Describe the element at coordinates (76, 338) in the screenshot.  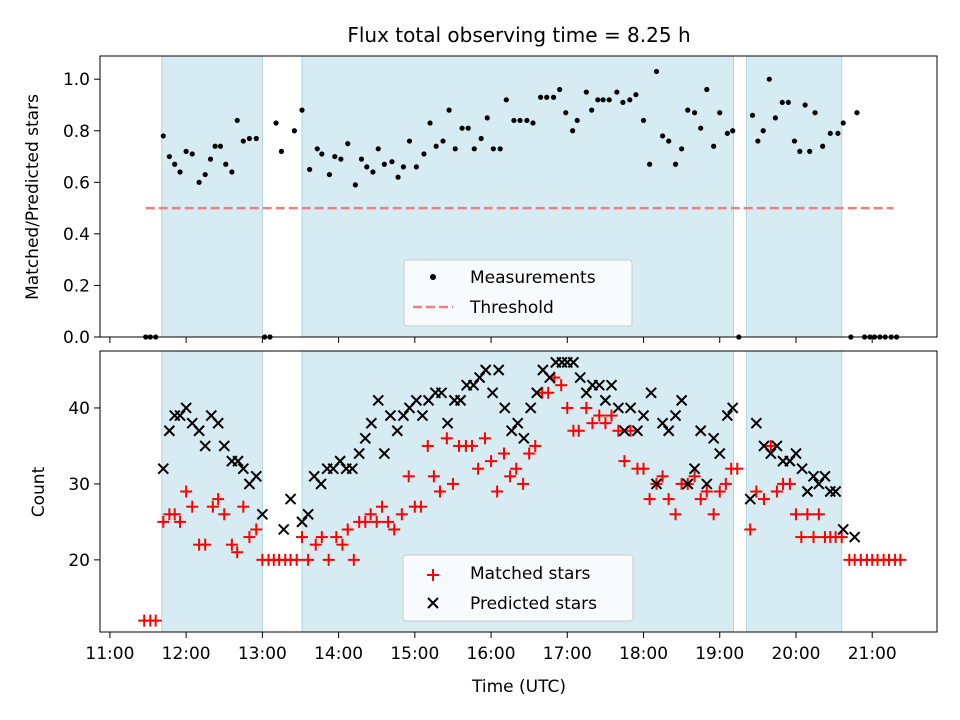
I see `y-tick-label: 0.0` at that location.